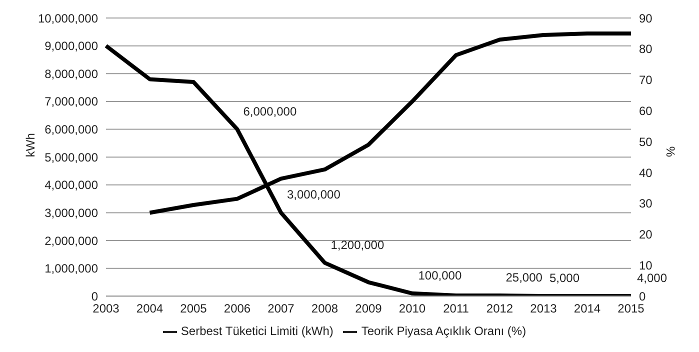  Describe the element at coordinates (68, 18) in the screenshot. I see `y-tick-label: 10,000,000` at that location.